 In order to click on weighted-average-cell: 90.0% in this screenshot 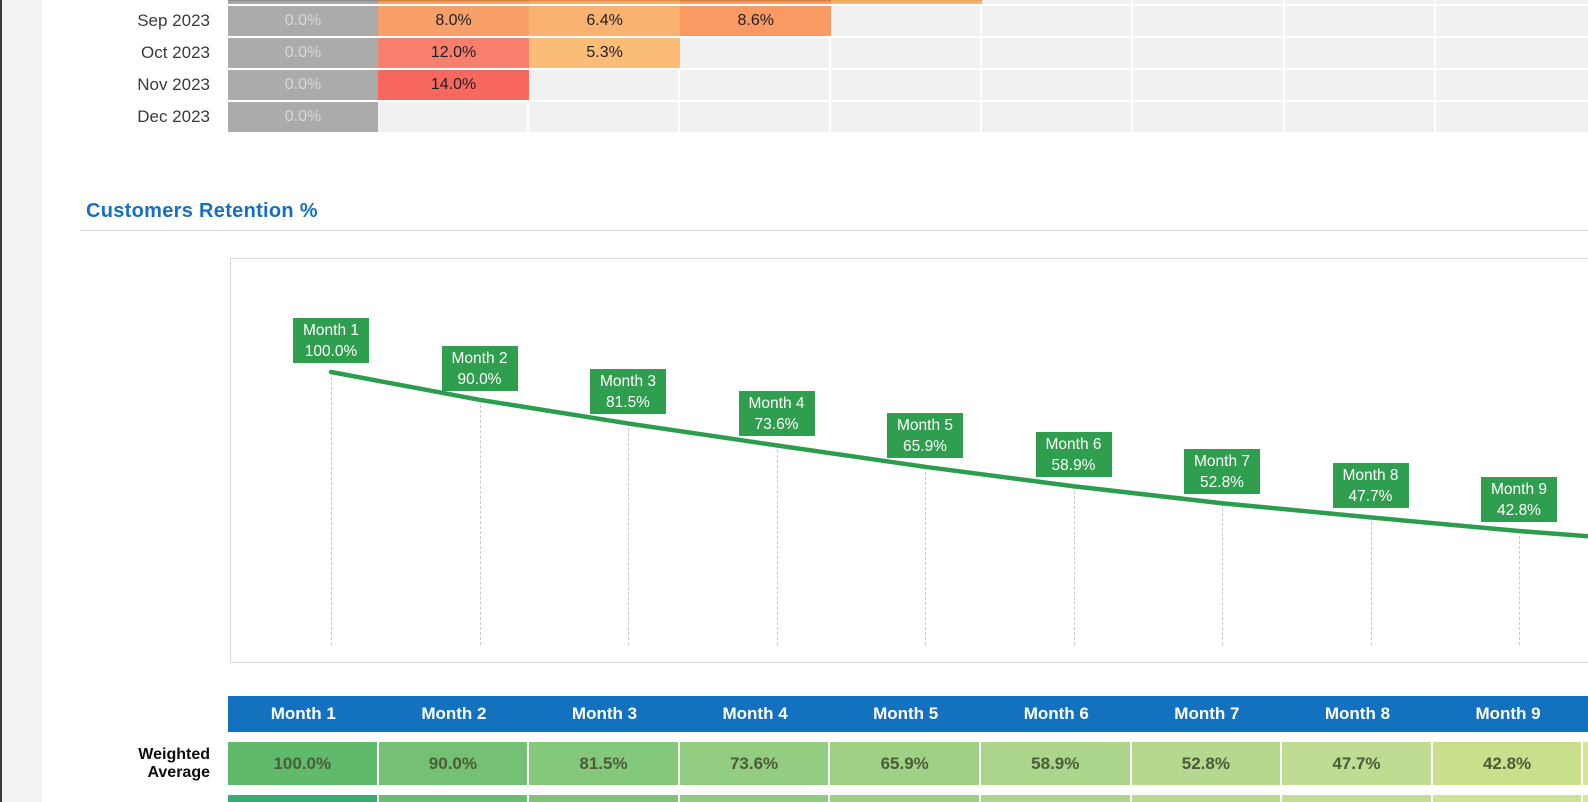, I will do `click(454, 763)`.